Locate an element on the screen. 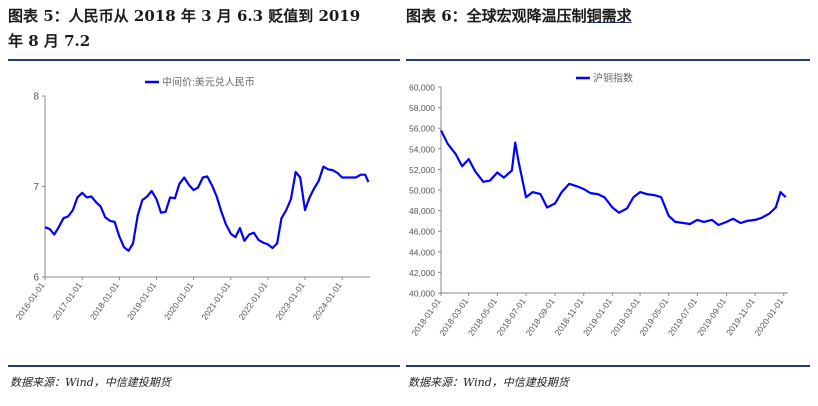 The image size is (818, 406). left-source-note: 数据来源：Wind，中信建投期货 is located at coordinates (90, 382).